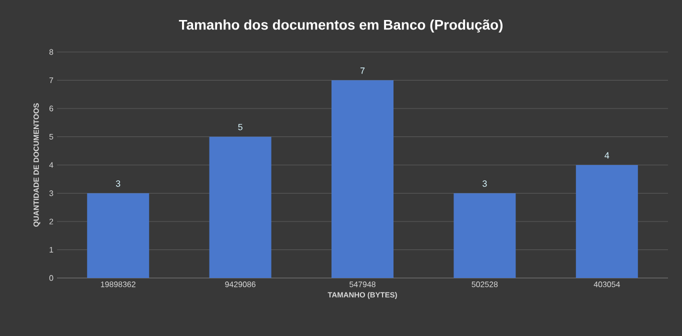  What do you see at coordinates (340, 25) in the screenshot?
I see `chart-title: Tamanho dos documentos em Banco (Produção)` at bounding box center [340, 25].